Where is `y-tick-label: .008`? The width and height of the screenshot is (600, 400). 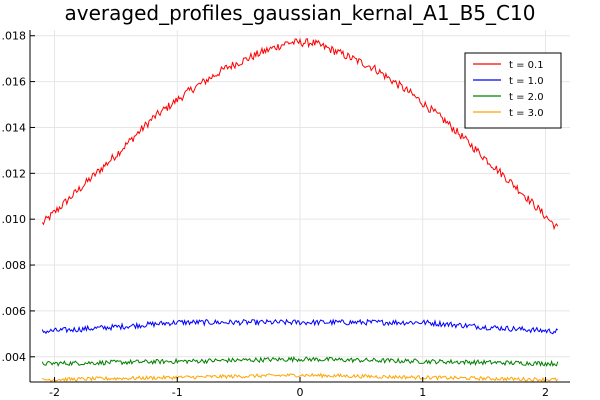
y-tick-label: .008 is located at coordinates (14, 265).